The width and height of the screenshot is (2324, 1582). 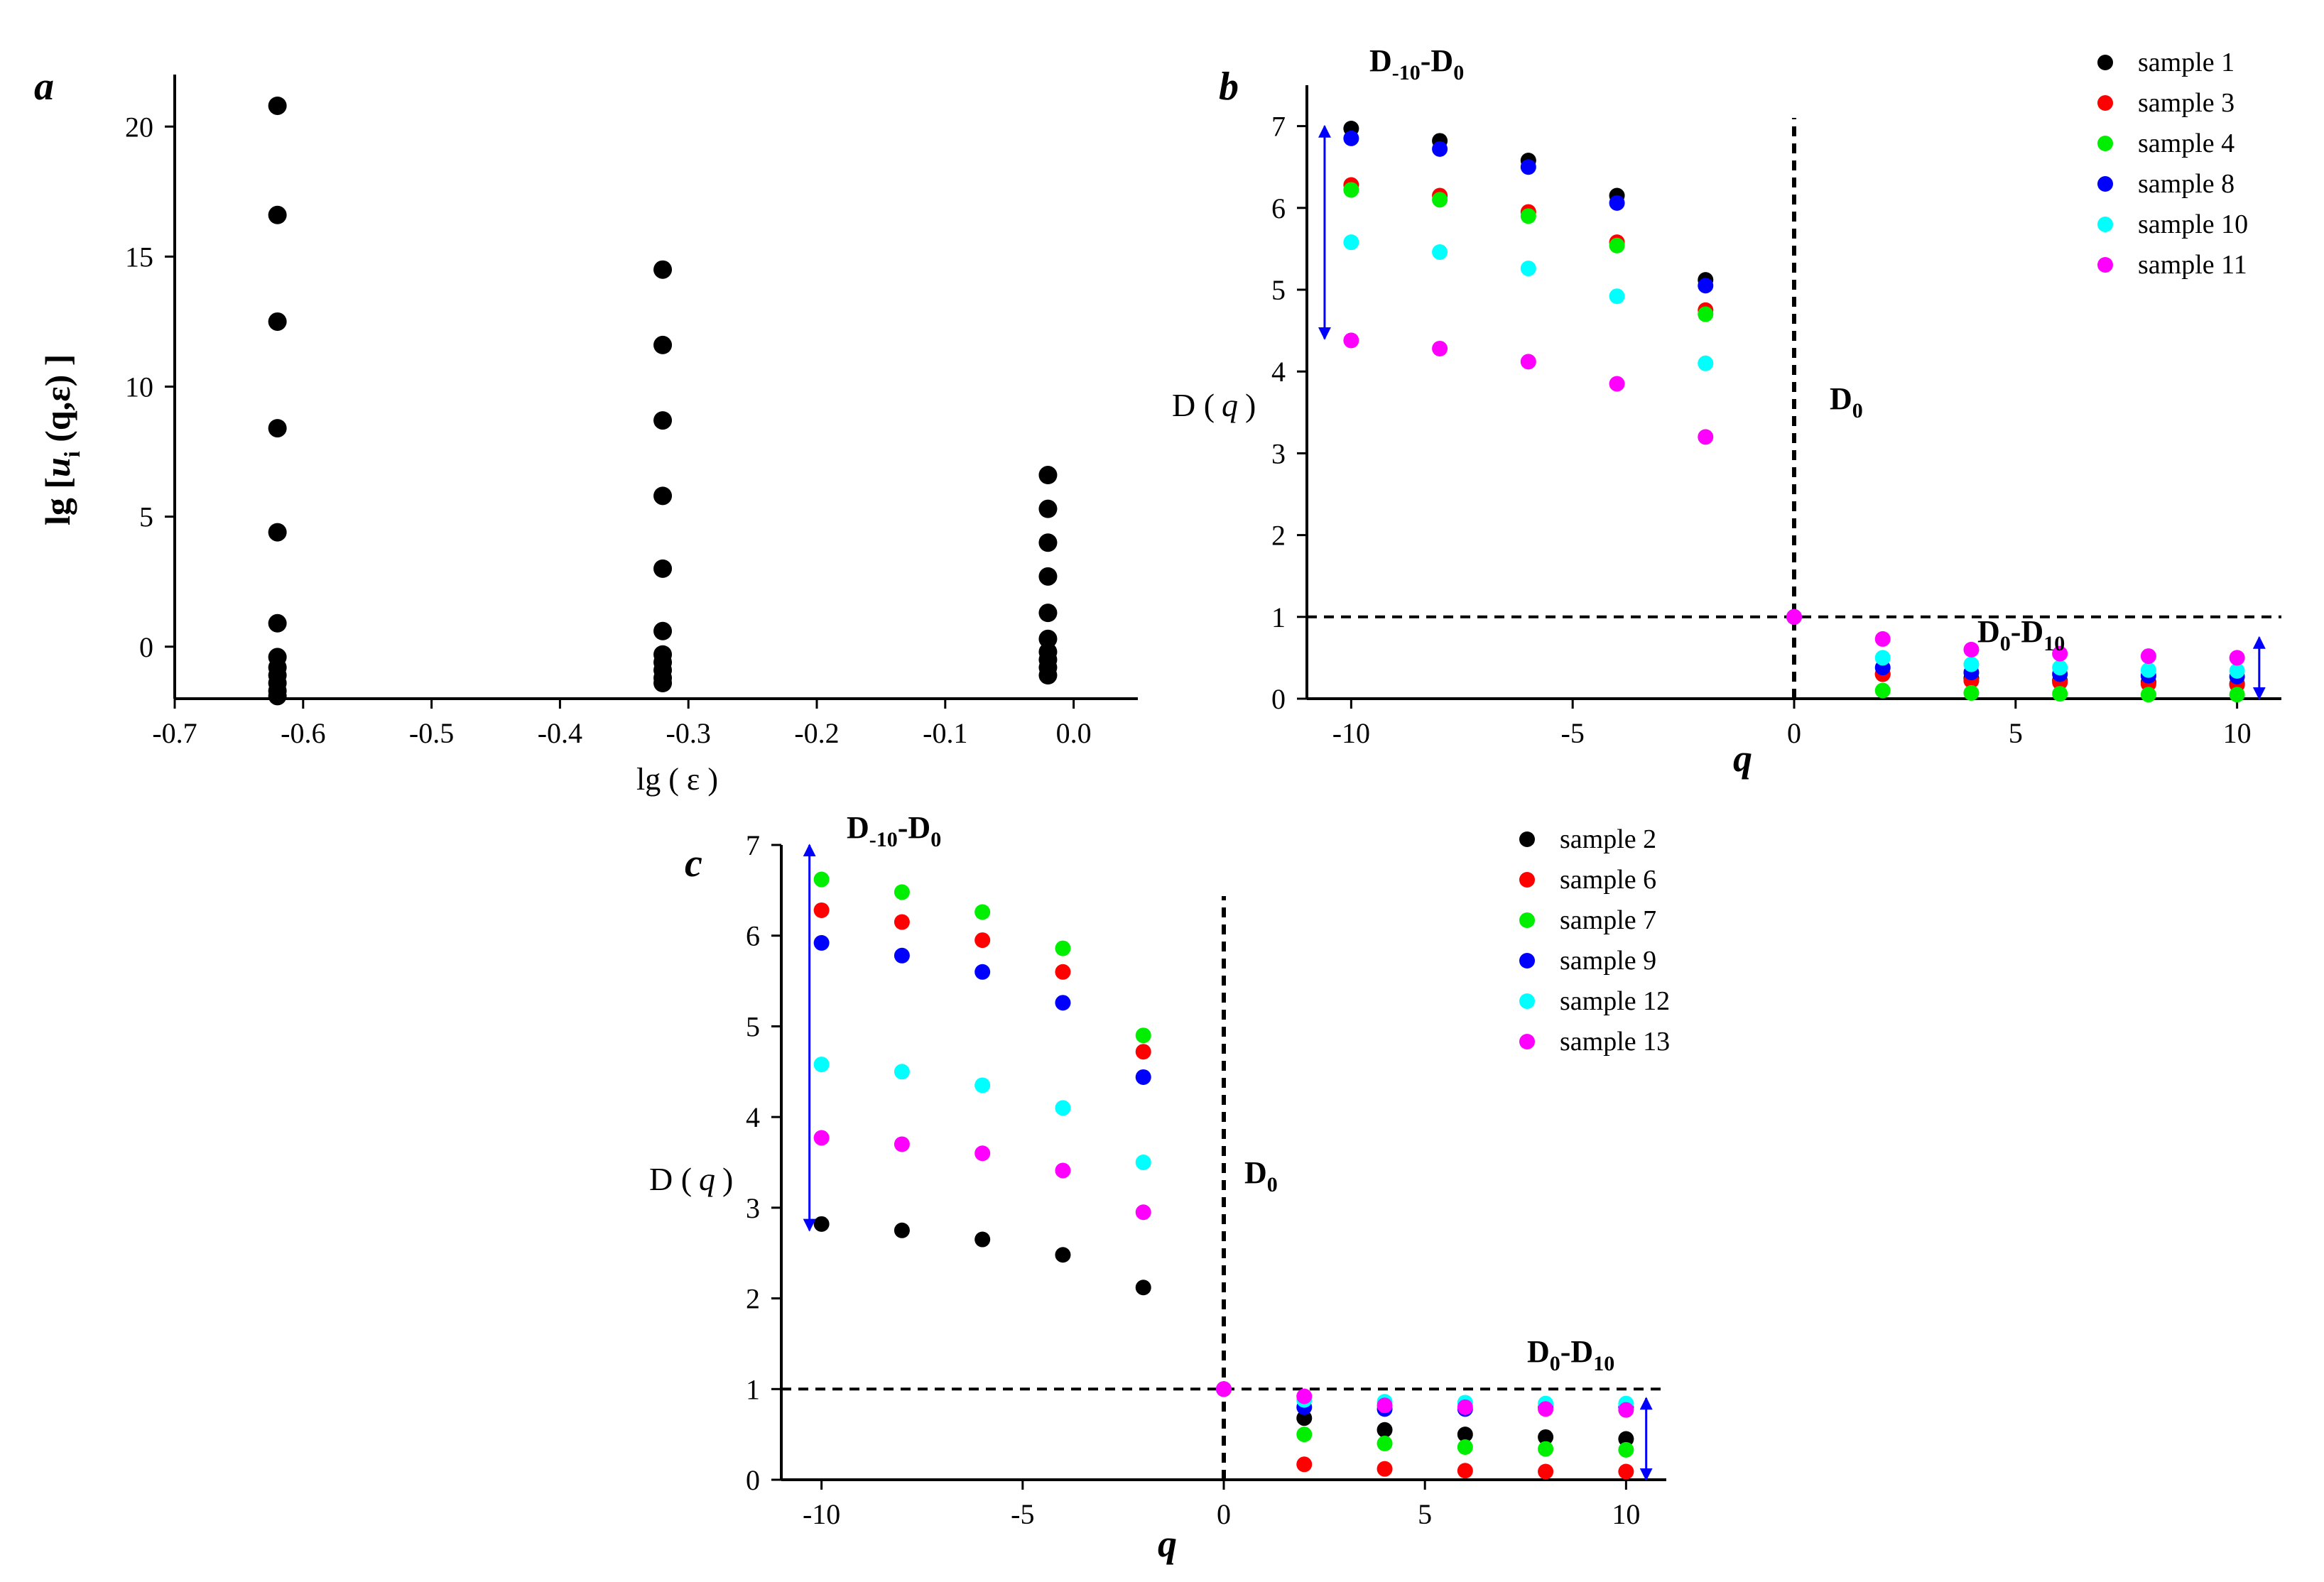 What do you see at coordinates (139, 257) in the screenshot?
I see `panel-a-y-tick-label: 15` at bounding box center [139, 257].